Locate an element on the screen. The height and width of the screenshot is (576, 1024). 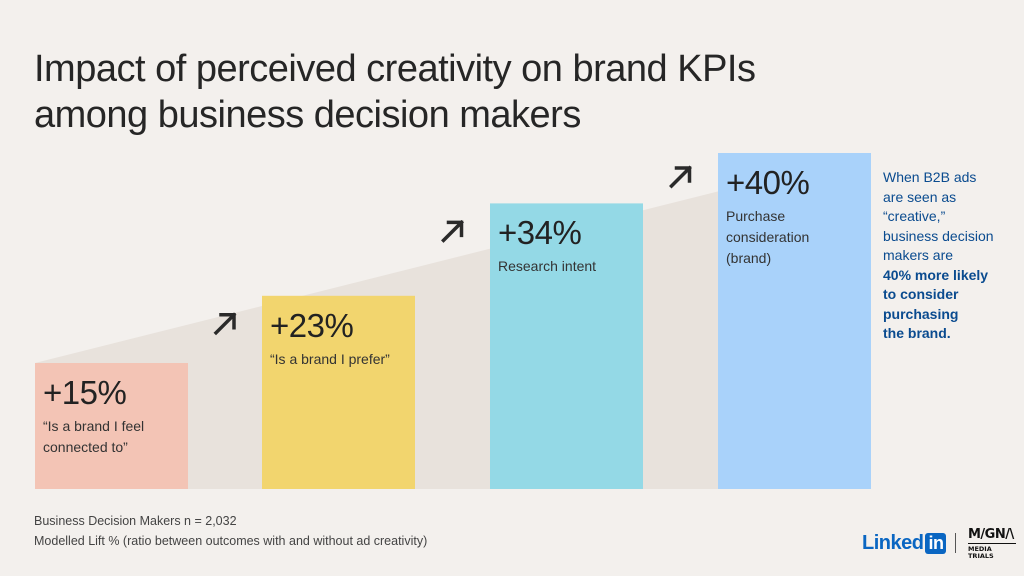
callout-bold-line: to consider is located at coordinates (921, 294).